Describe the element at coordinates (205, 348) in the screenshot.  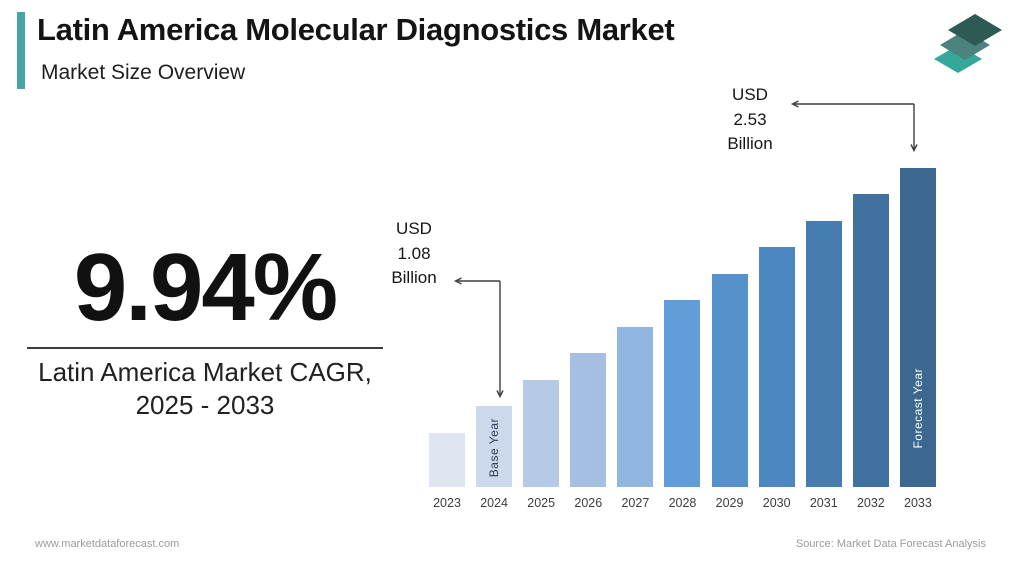
I see `stat-divider` at that location.